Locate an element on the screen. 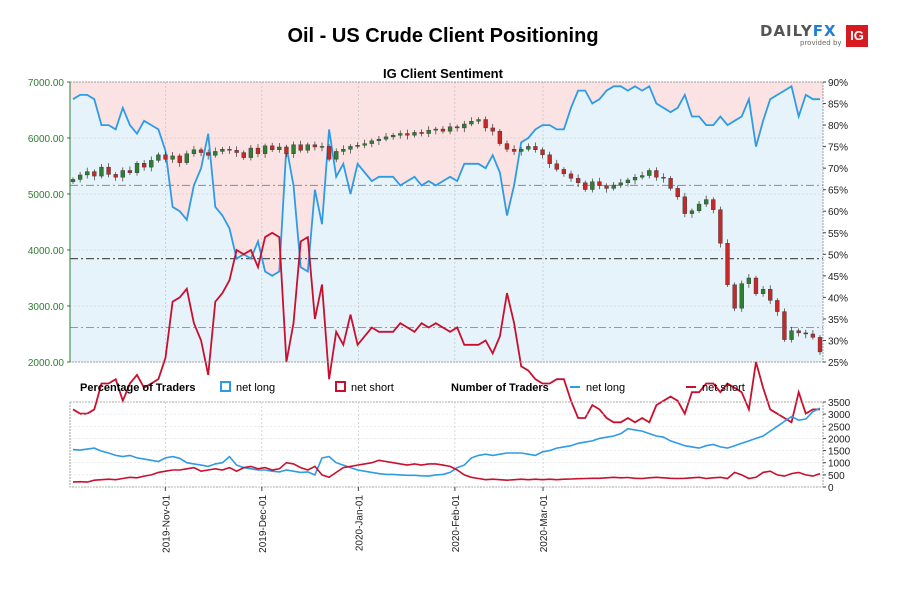 The height and width of the screenshot is (600, 900). sentiment-axis-label: 70% is located at coordinates (838, 169).